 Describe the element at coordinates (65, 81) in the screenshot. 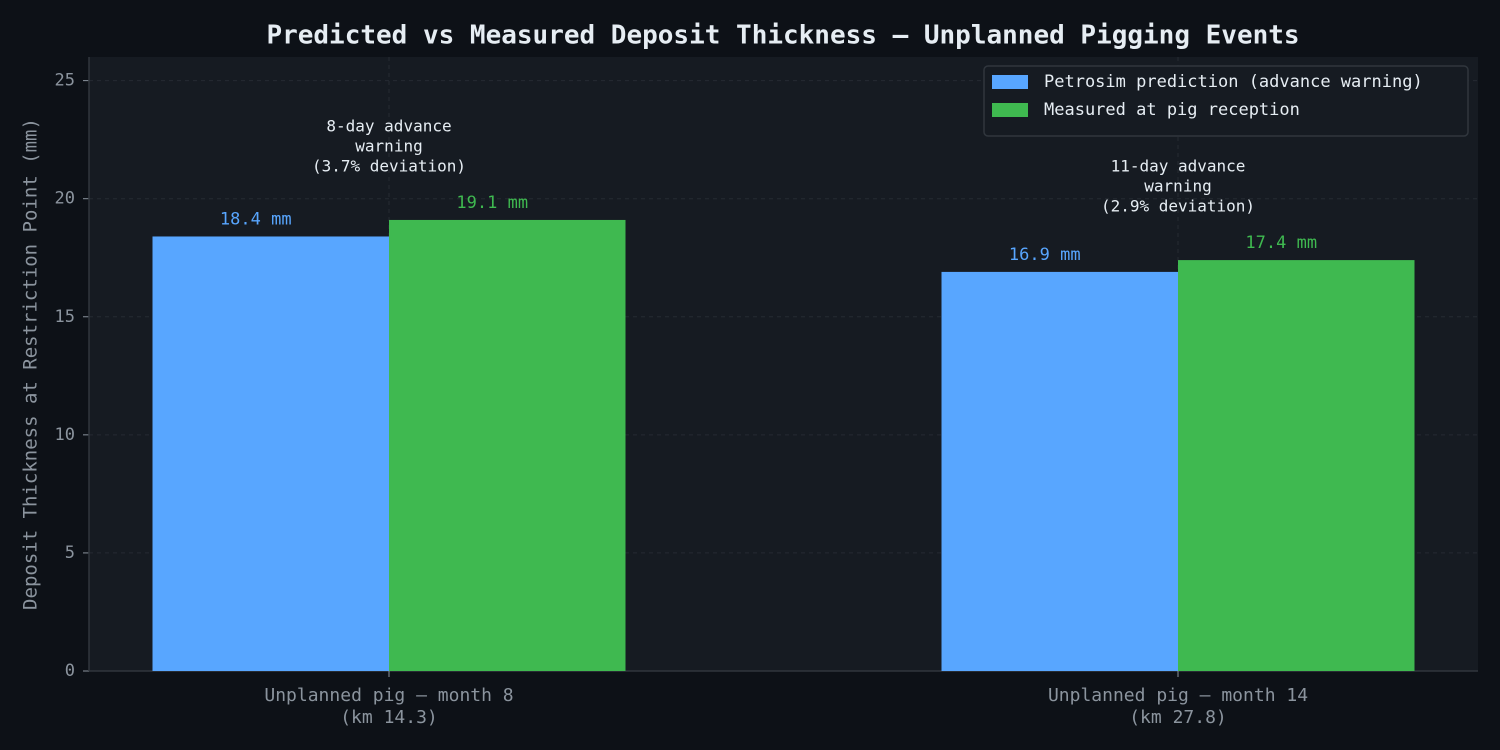

I see `y-tick-label: 25` at that location.